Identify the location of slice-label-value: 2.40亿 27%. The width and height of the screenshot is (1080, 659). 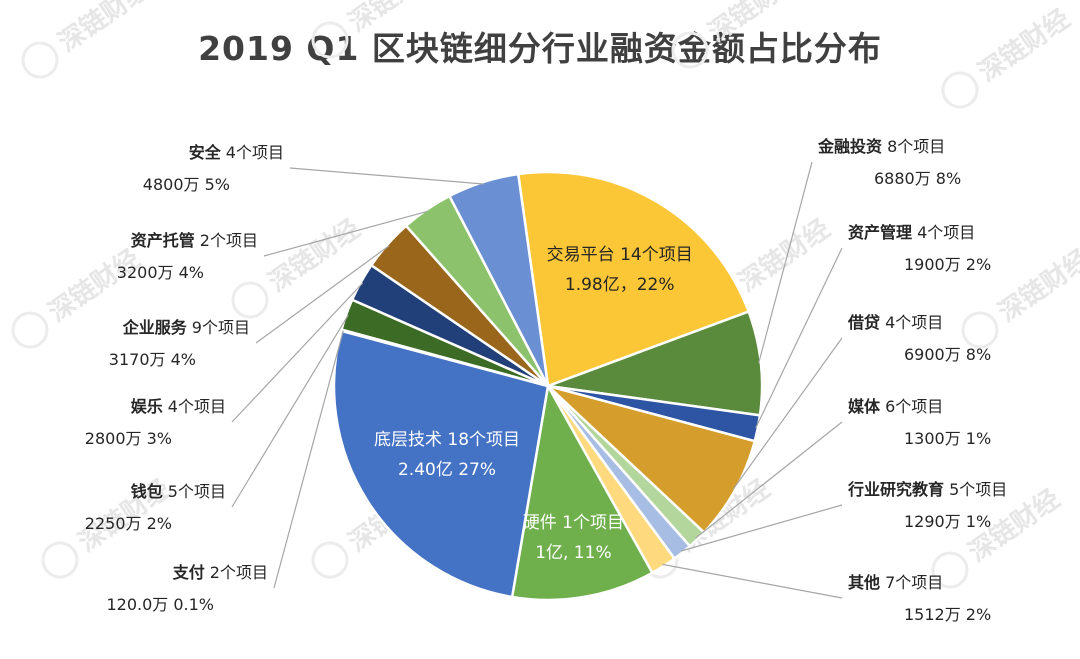
(447, 470).